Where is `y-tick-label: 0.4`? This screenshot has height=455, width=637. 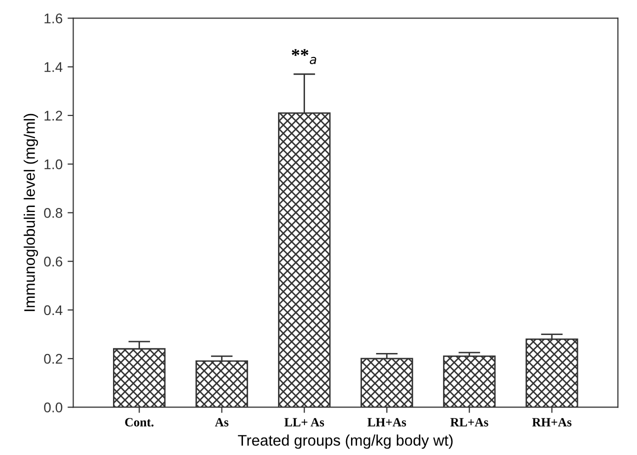
y-tick-label: 0.4 is located at coordinates (53, 310).